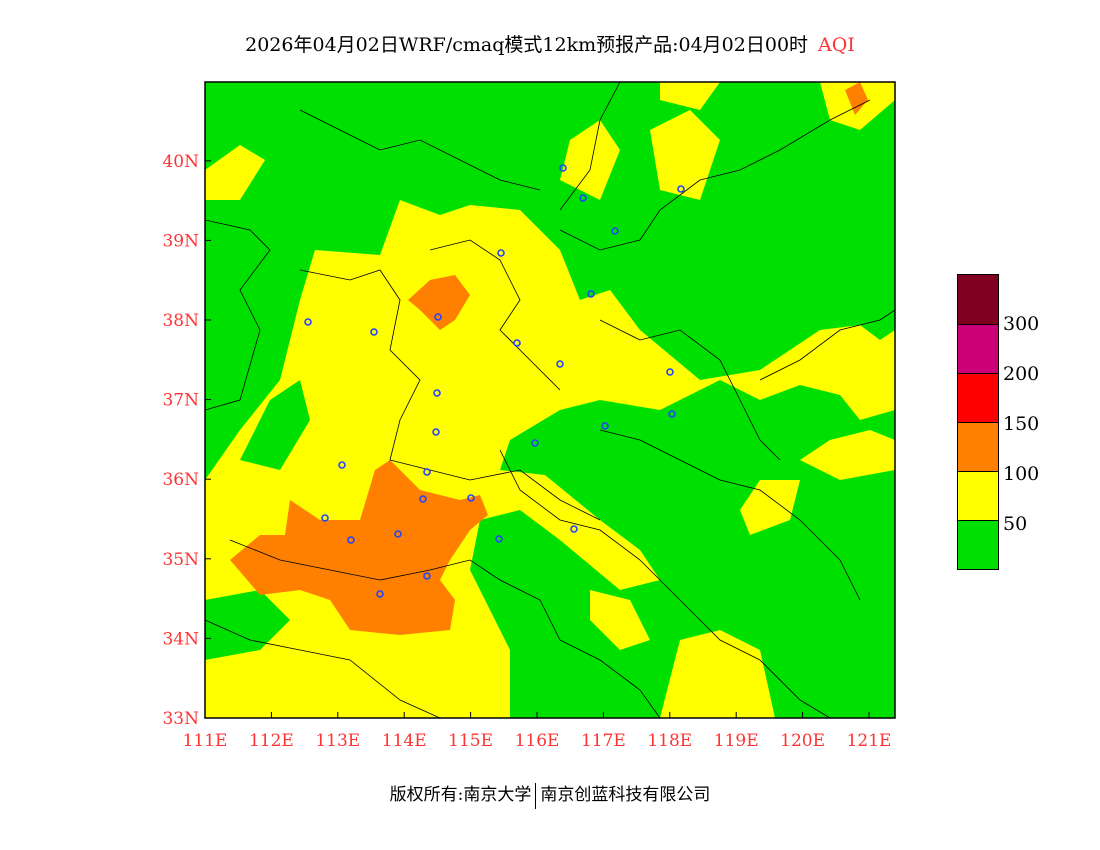  I want to click on copyright-left: 版权所有:南京大学, so click(460, 795).